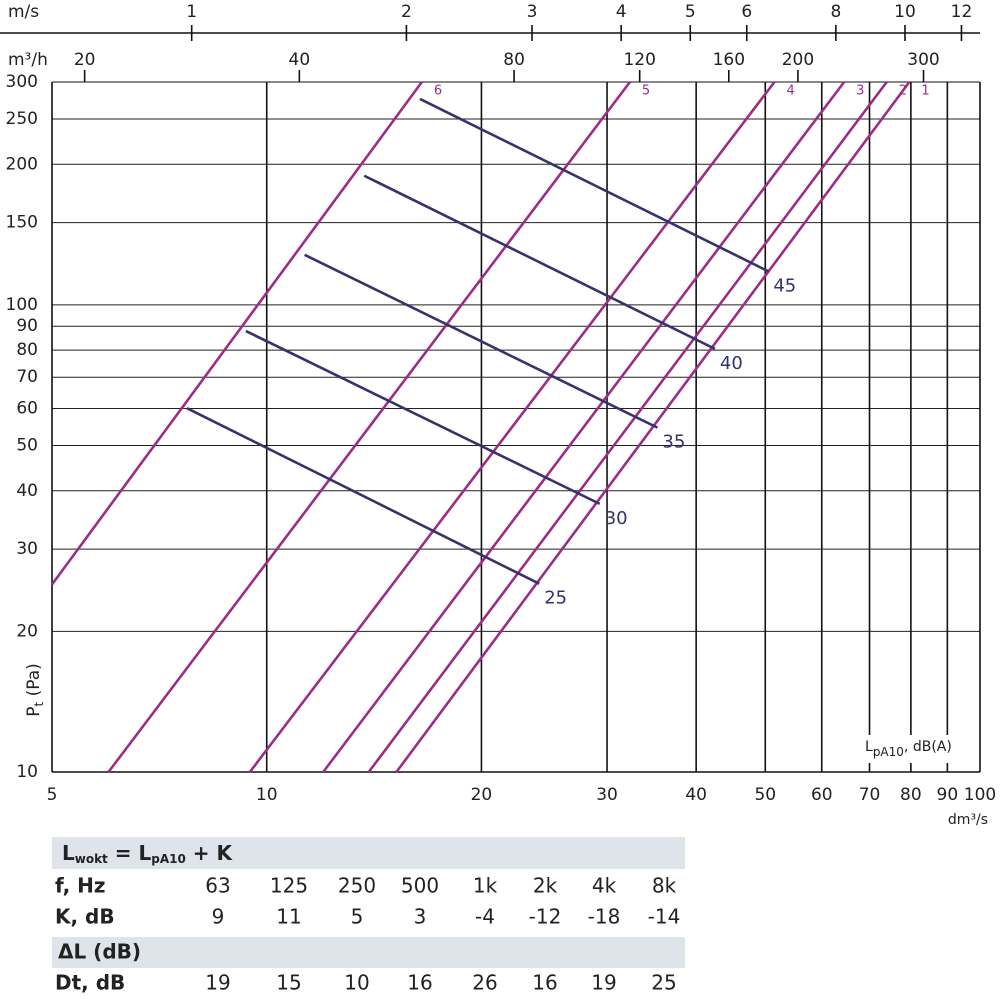 The image size is (1000, 999). What do you see at coordinates (288, 917) in the screenshot?
I see `k-value: 11` at bounding box center [288, 917].